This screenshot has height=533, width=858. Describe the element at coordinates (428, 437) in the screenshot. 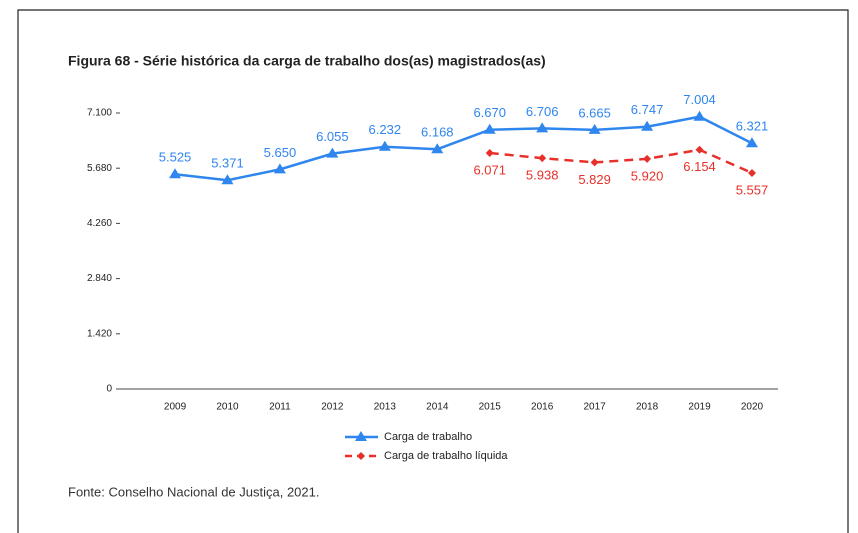

I see `legend-label: Carga de trabalho` at that location.